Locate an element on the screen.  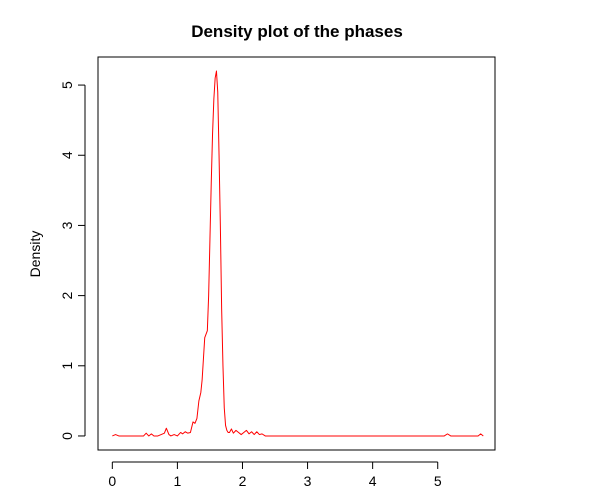
y-axis-label: Density is located at coordinates (35, 254).